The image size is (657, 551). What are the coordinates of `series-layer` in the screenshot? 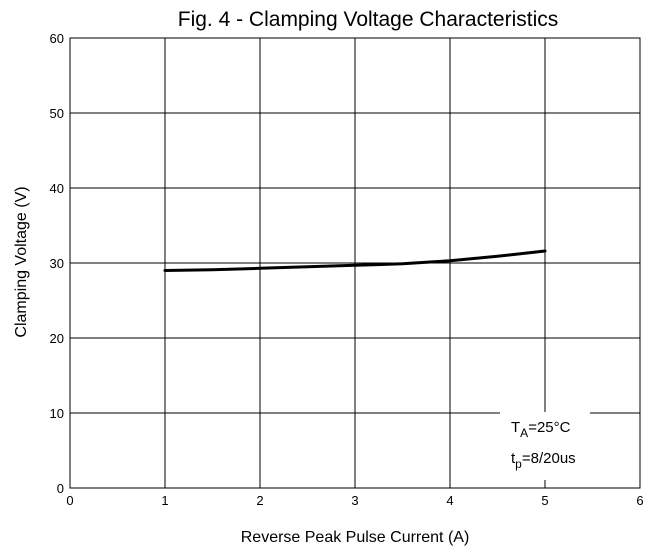 It's located at (355, 260).